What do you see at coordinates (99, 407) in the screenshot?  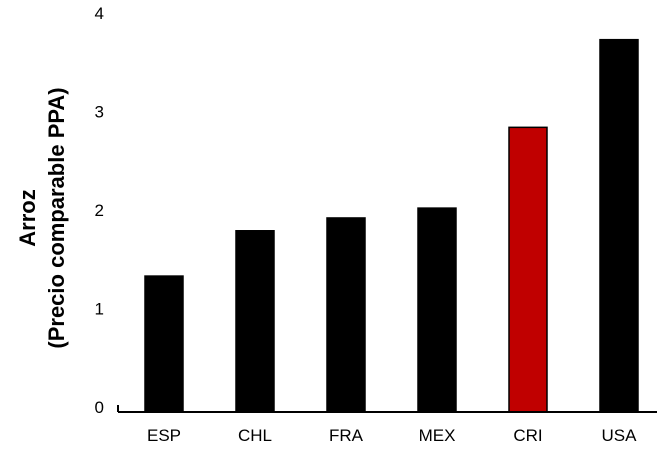 I see `y-tick-label: 0` at bounding box center [99, 407].